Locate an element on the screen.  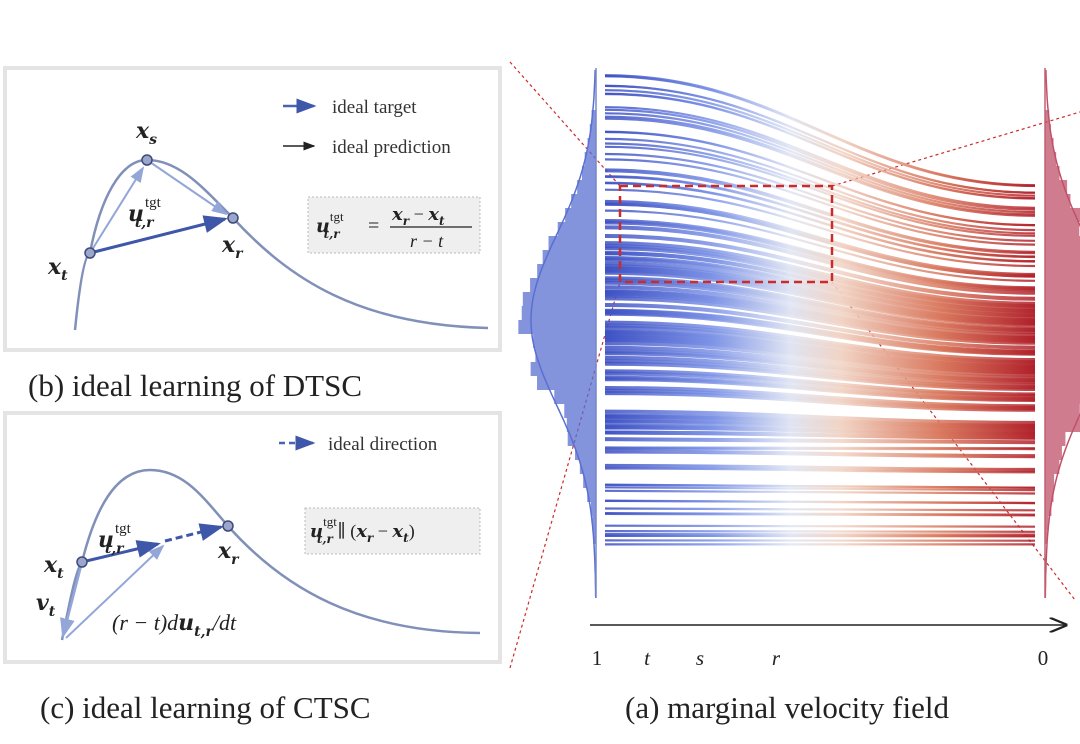
arrow-vt is located at coordinates (72, 600).